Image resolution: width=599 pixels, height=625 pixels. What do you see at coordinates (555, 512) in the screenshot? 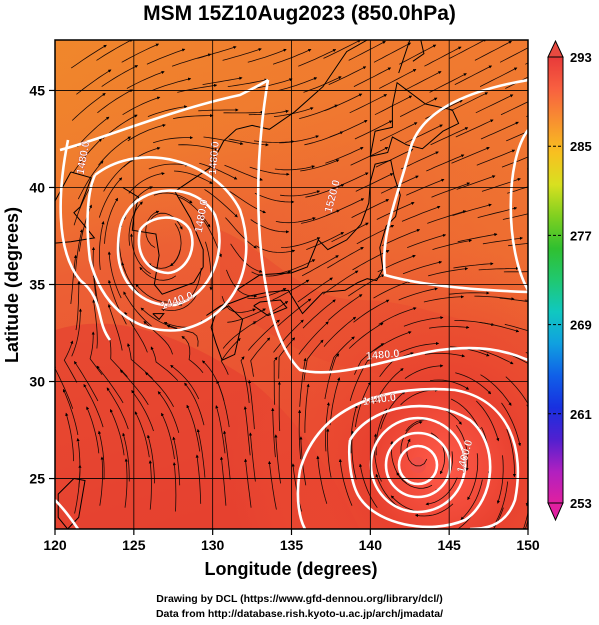
I see `colorbar-bottom-arrow` at bounding box center [555, 512].